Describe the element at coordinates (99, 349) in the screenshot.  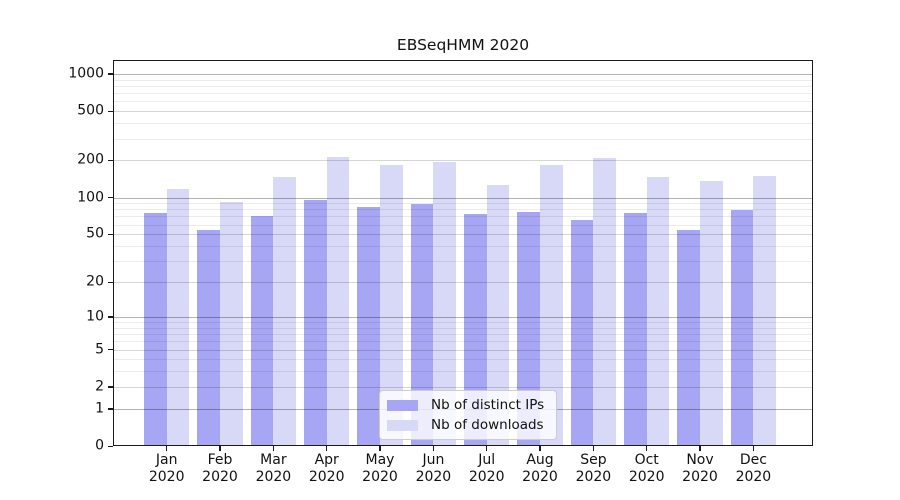
I see `y-tick-label-5: 5` at that location.